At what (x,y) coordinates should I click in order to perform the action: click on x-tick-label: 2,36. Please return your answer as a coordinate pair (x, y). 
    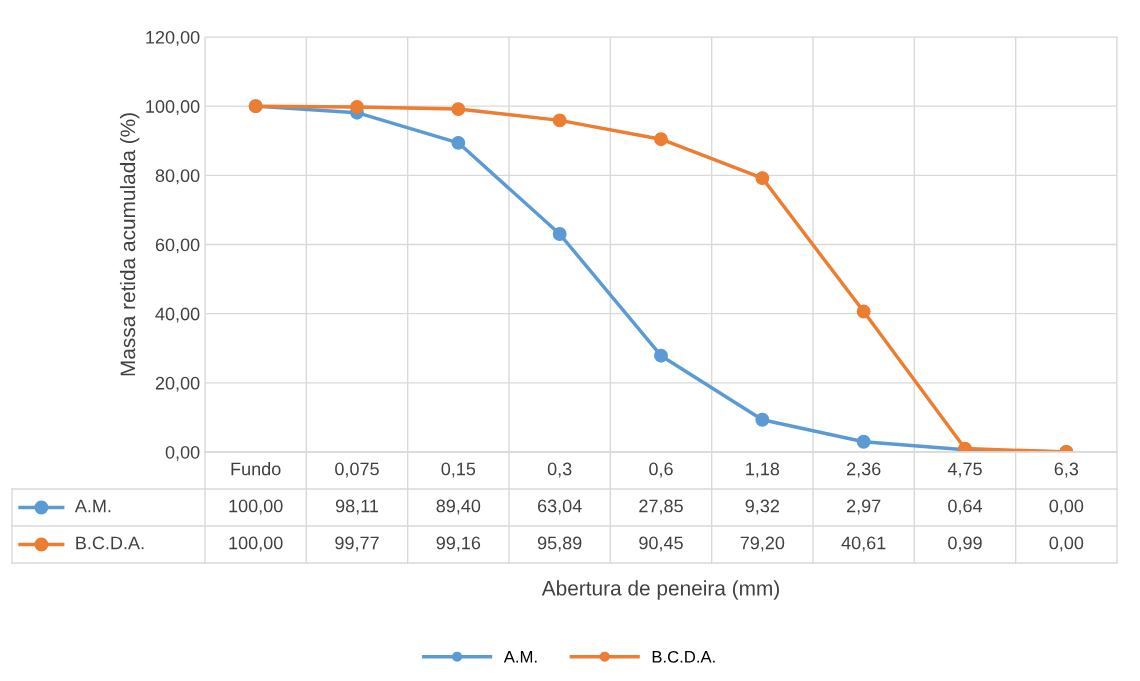
    Looking at the image, I should click on (864, 470).